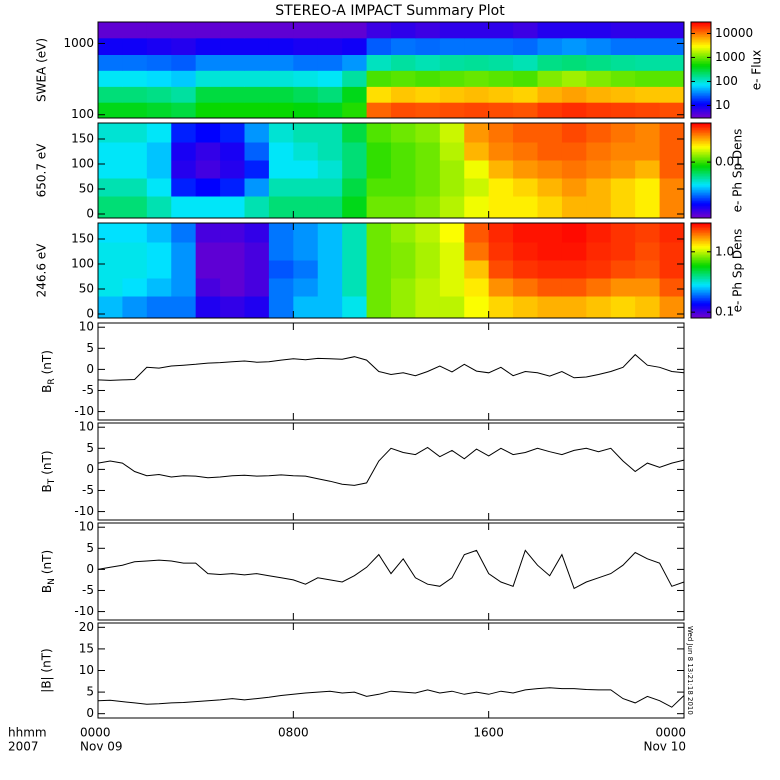 This screenshot has width=780, height=780. Describe the element at coordinates (90, 448) in the screenshot. I see `y-tick-label: 5` at that location.